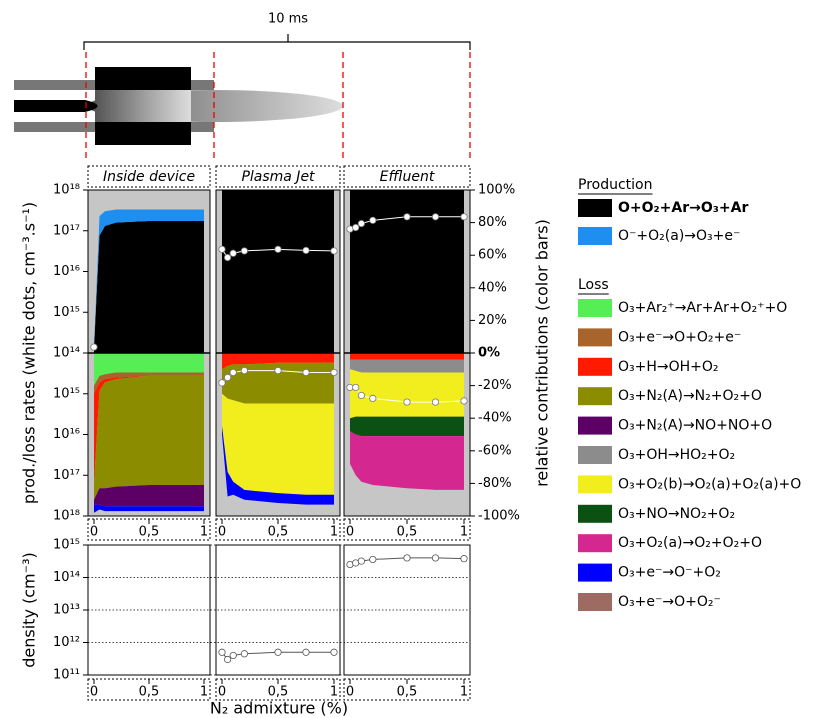 The width and height of the screenshot is (824, 718). What do you see at coordinates (66, 675) in the screenshot?
I see `y-tick-label: 10¹¹` at bounding box center [66, 675].